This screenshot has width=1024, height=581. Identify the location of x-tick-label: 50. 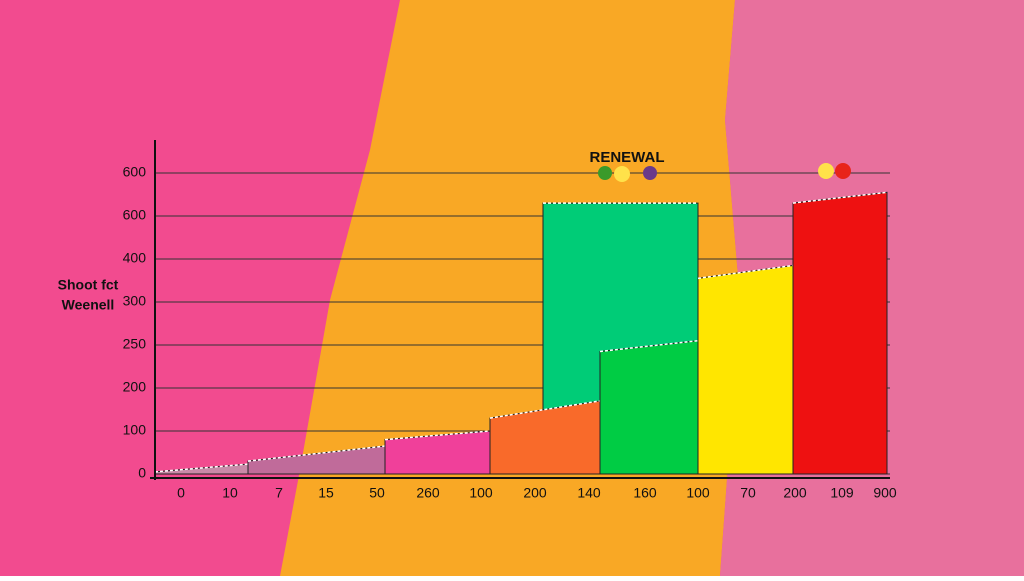
(377, 493).